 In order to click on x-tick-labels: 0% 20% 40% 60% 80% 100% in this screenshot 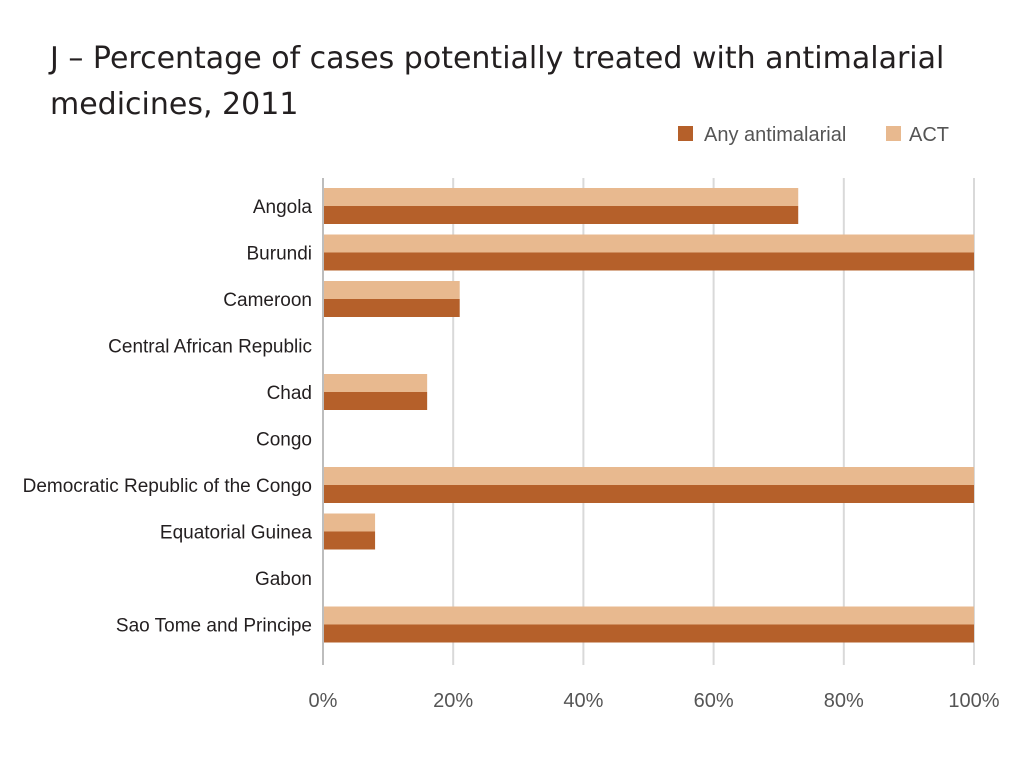, I will do `click(654, 701)`.